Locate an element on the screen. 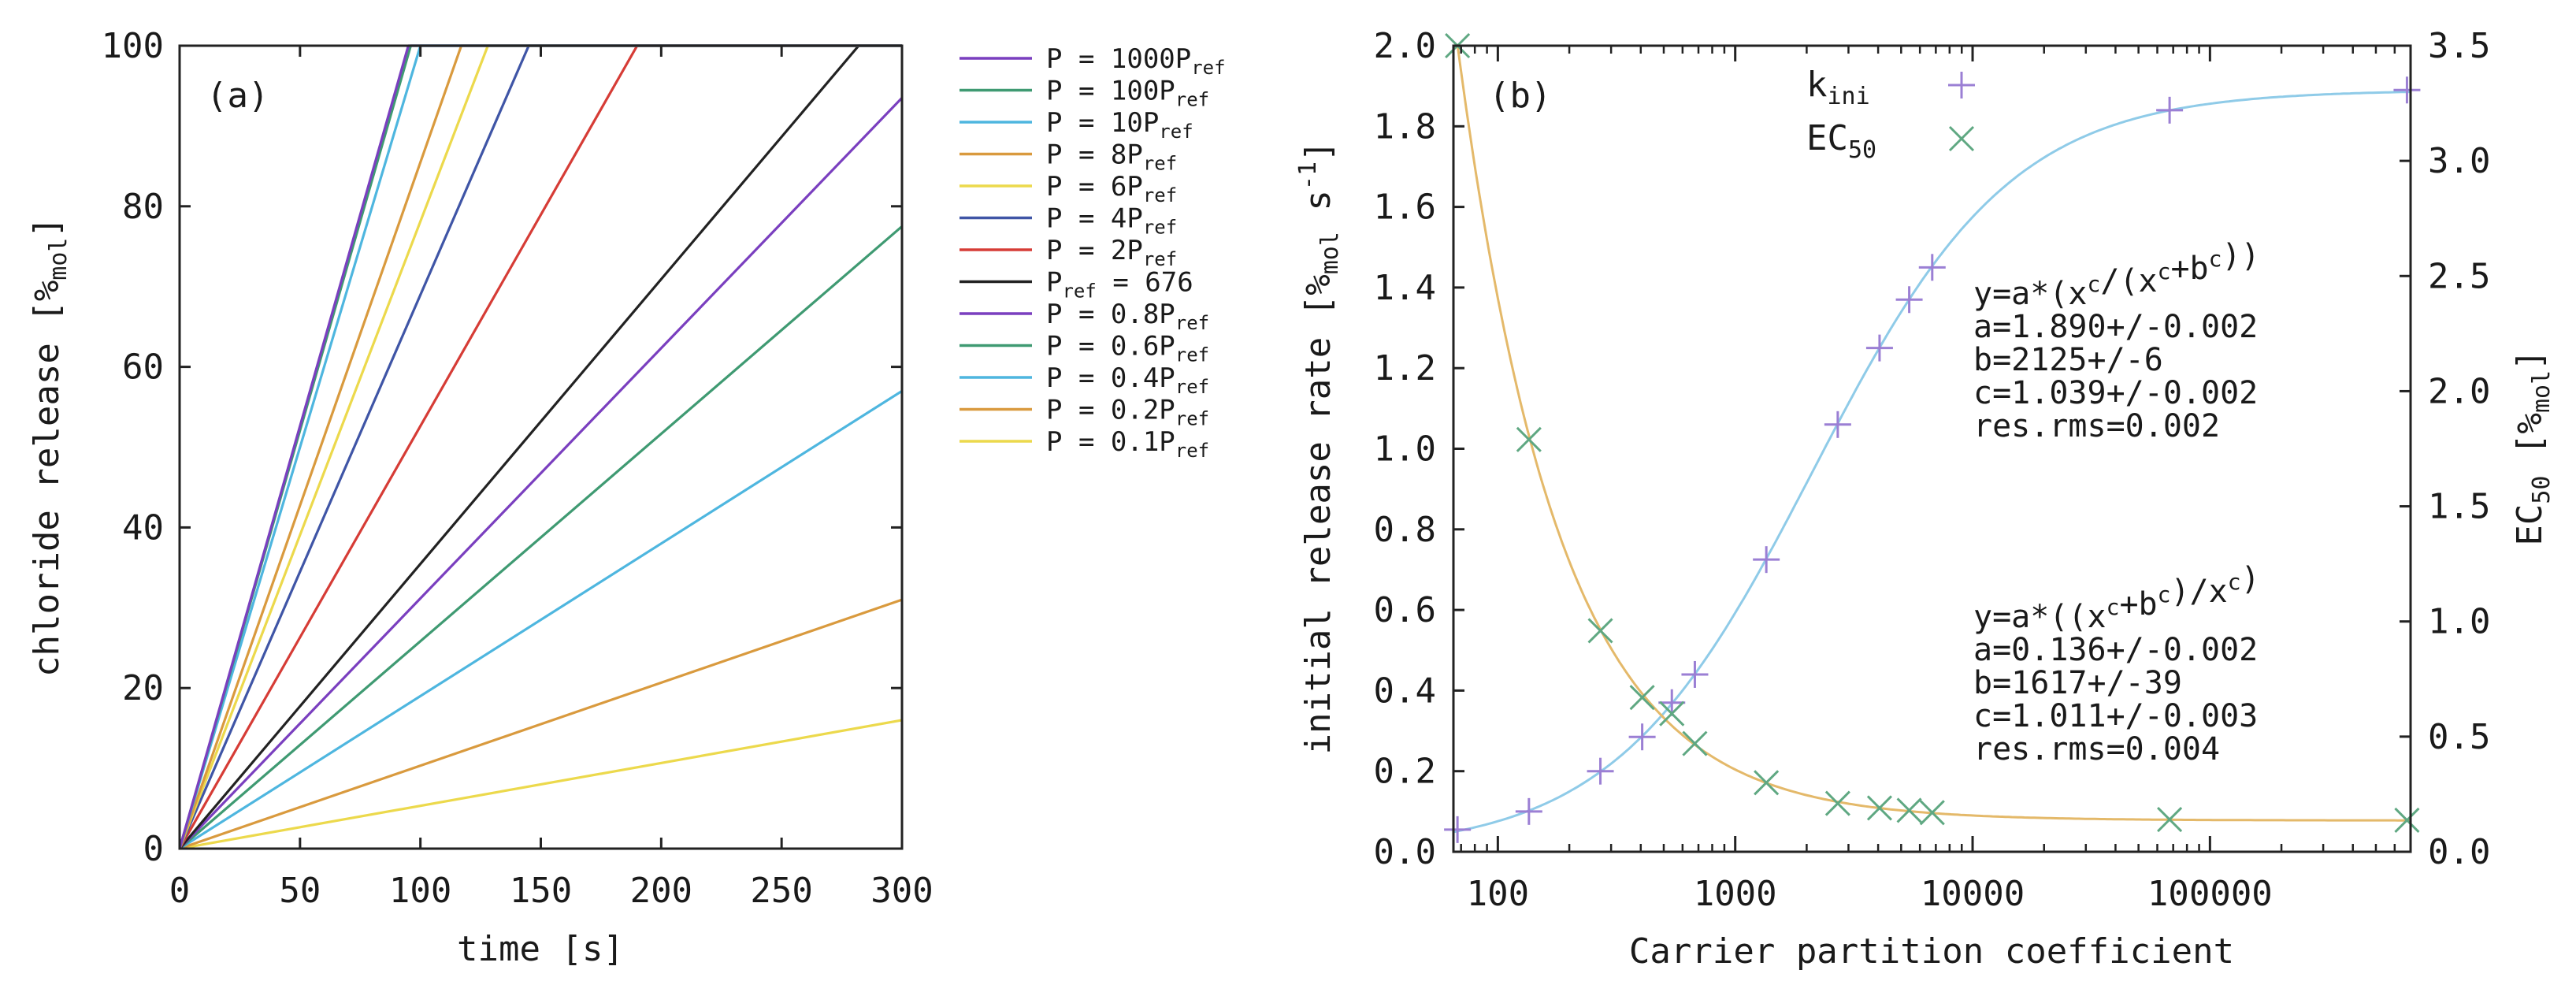 Image resolution: width=2576 pixels, height=981 pixels. x-tick-label: 100000 is located at coordinates (2210, 894).